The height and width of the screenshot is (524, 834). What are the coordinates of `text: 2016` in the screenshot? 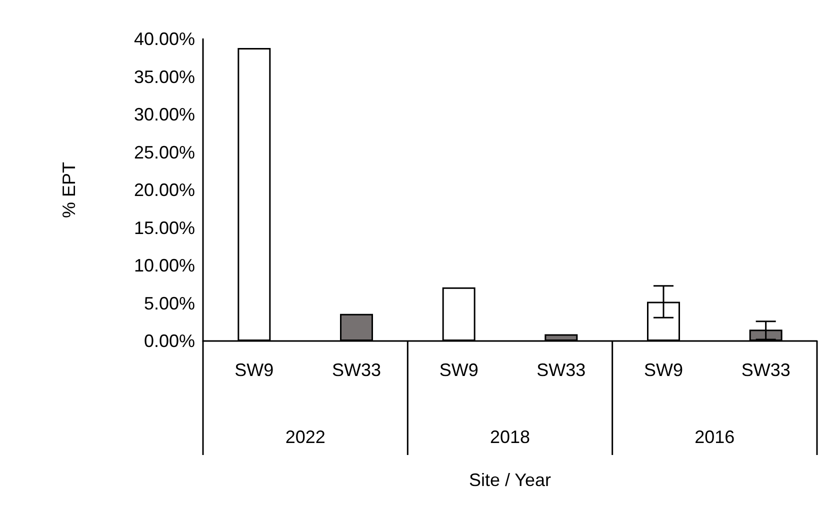 It's located at (714, 437).